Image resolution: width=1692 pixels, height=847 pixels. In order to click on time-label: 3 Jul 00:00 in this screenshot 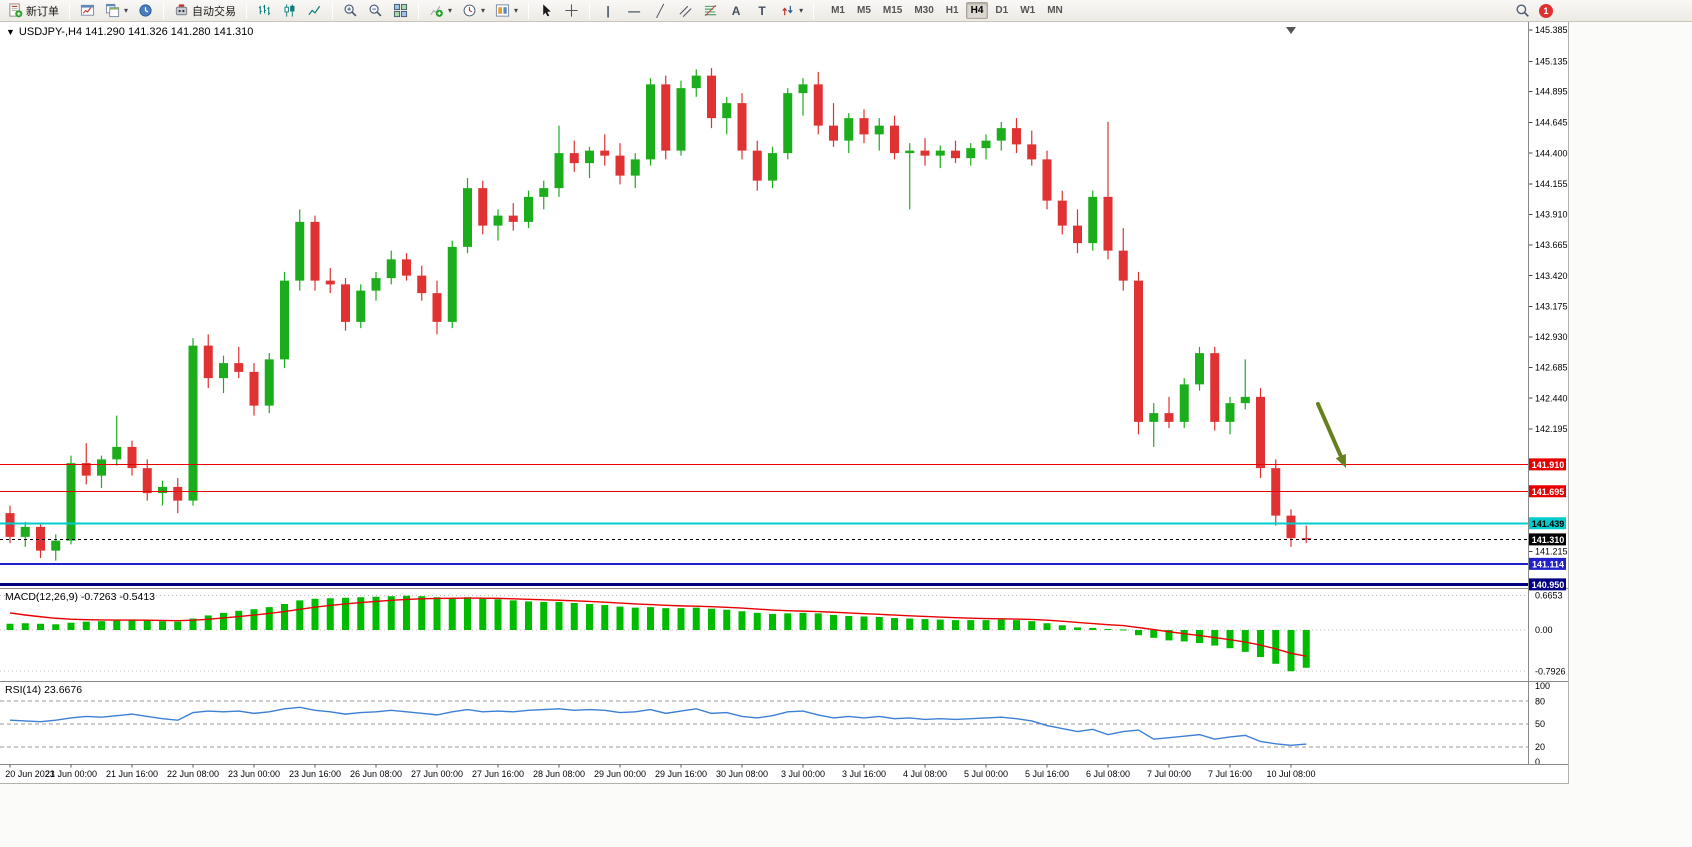, I will do `click(803, 774)`.